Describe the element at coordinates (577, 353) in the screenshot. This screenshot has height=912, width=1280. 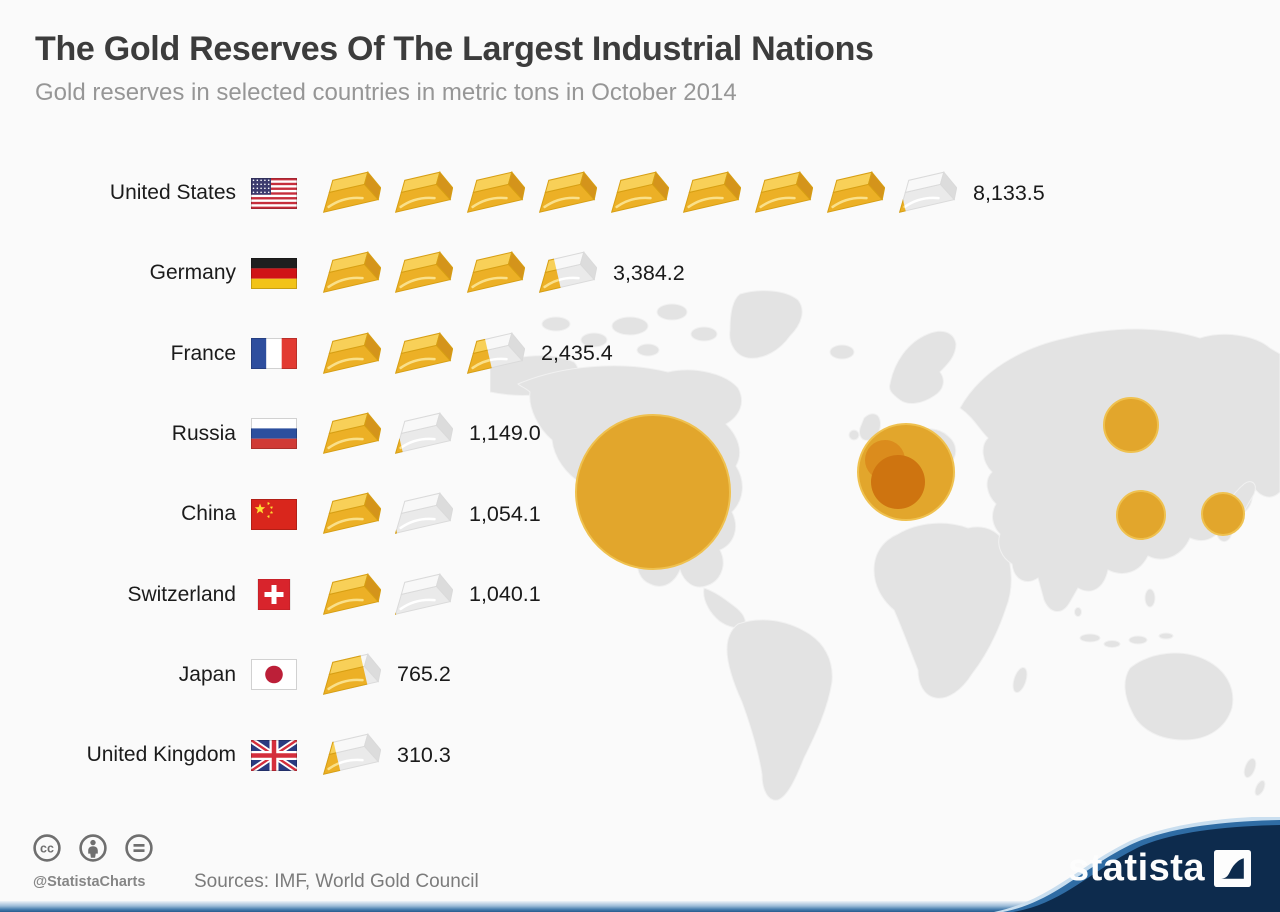
I see `value-label: 2,435.4` at that location.